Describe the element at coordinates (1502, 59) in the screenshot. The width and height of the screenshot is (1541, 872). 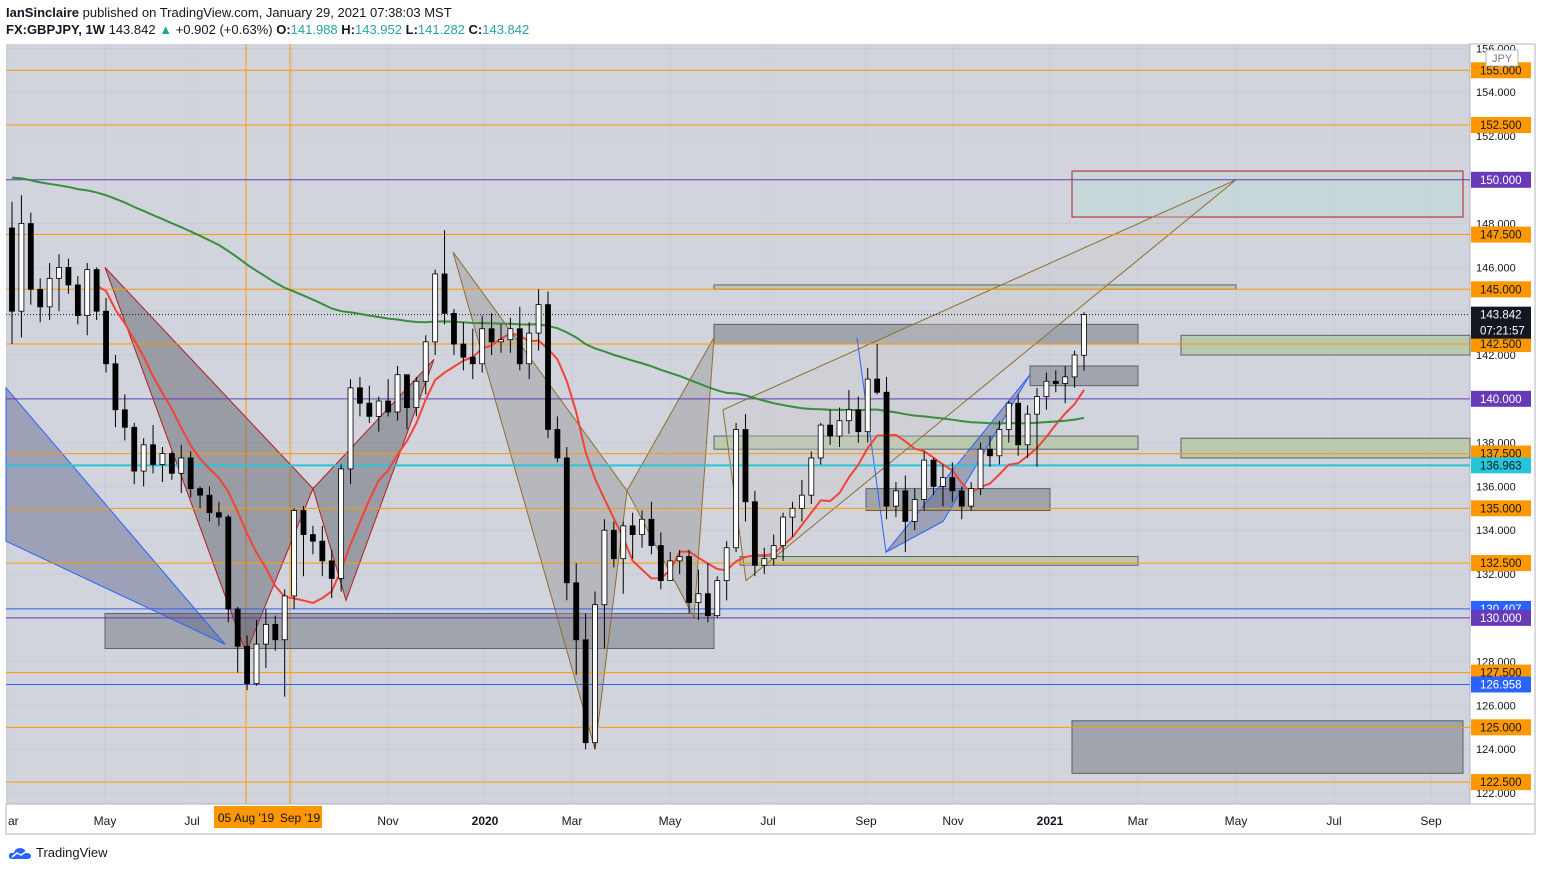
I see `currency-label: JPY` at that location.